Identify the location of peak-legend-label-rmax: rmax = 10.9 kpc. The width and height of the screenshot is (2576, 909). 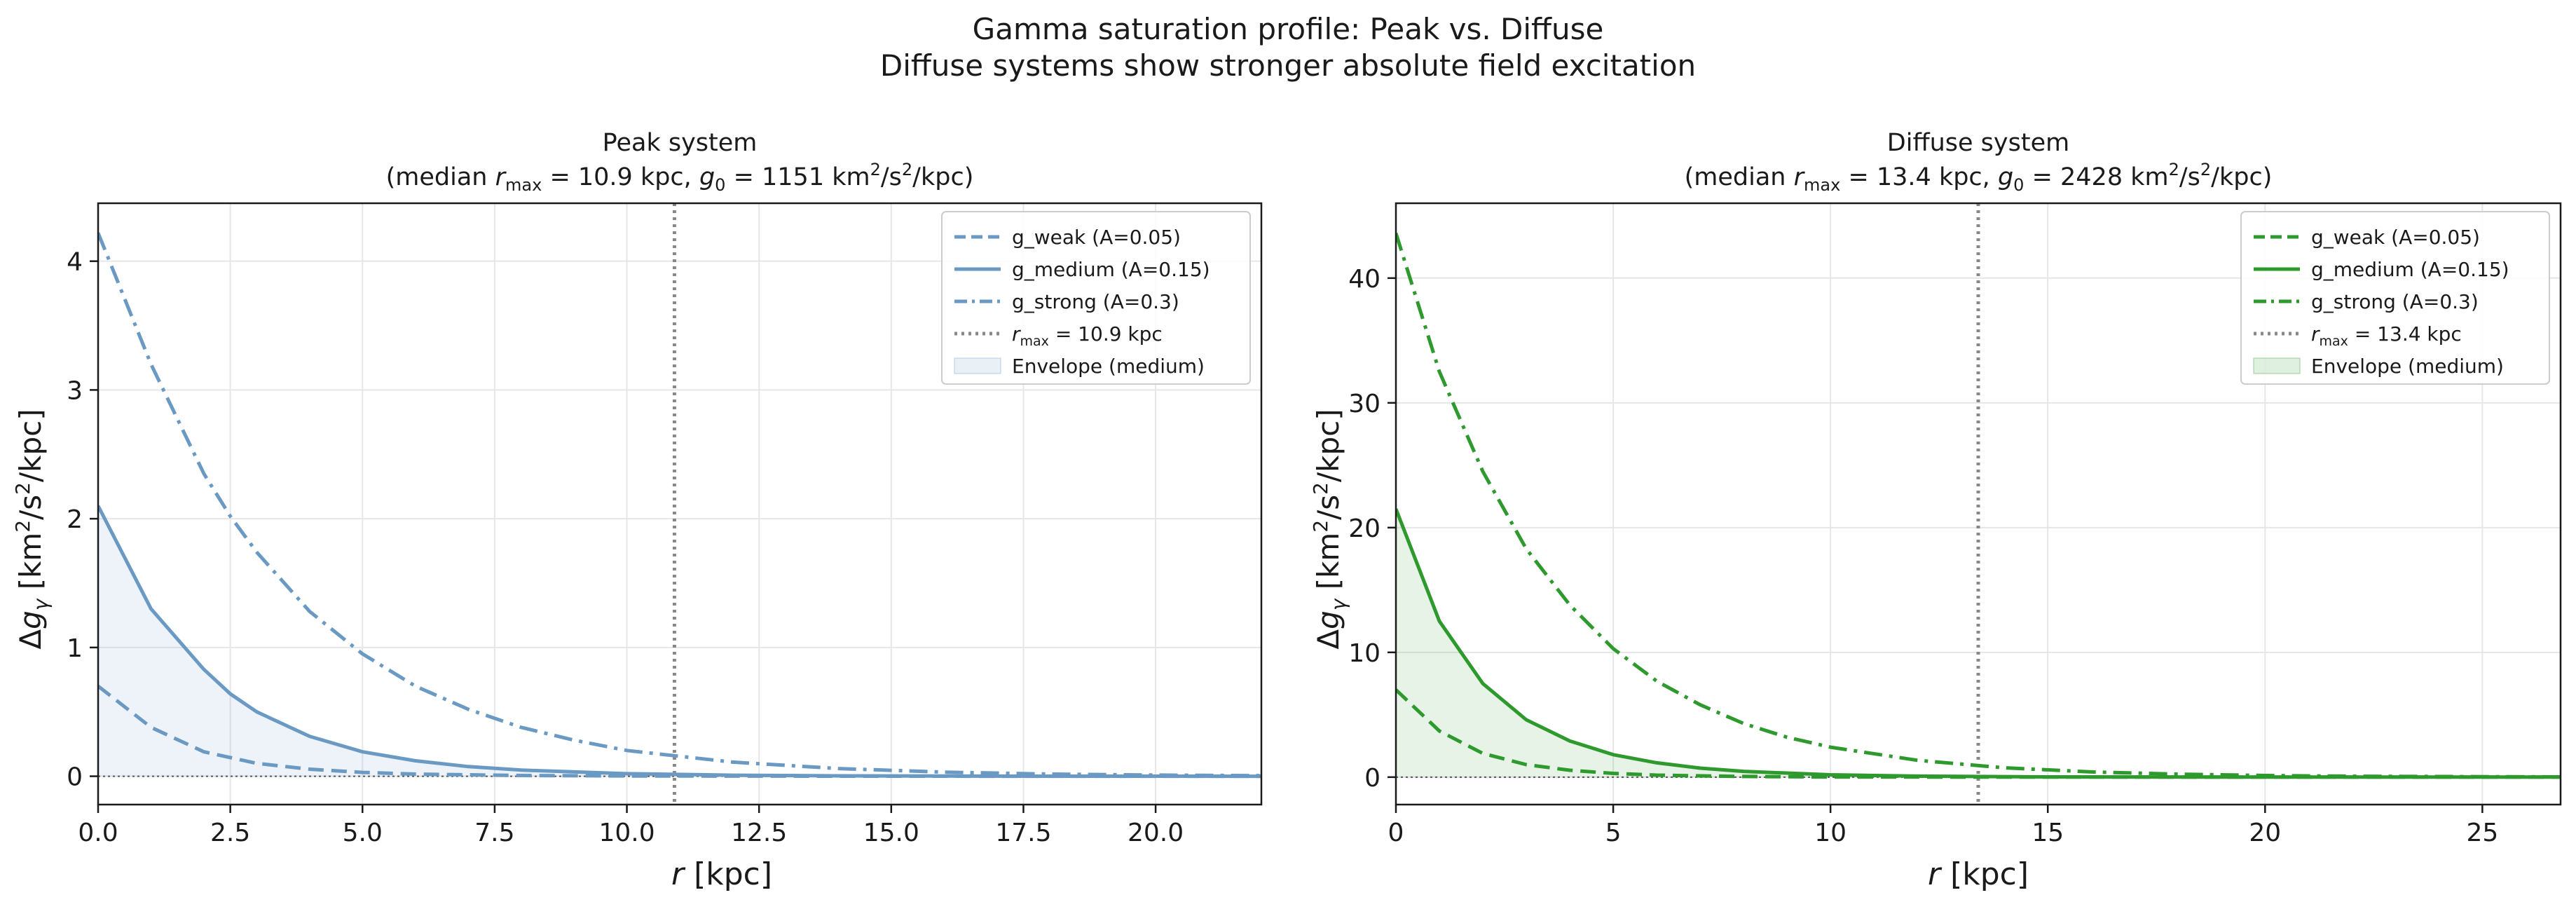
(1087, 335).